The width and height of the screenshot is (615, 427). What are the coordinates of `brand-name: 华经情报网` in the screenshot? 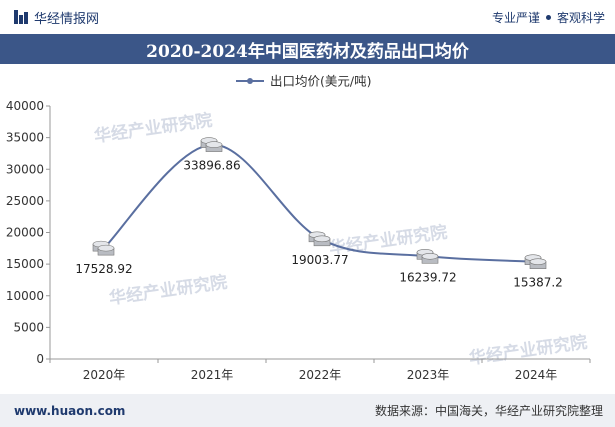 It's located at (67, 19).